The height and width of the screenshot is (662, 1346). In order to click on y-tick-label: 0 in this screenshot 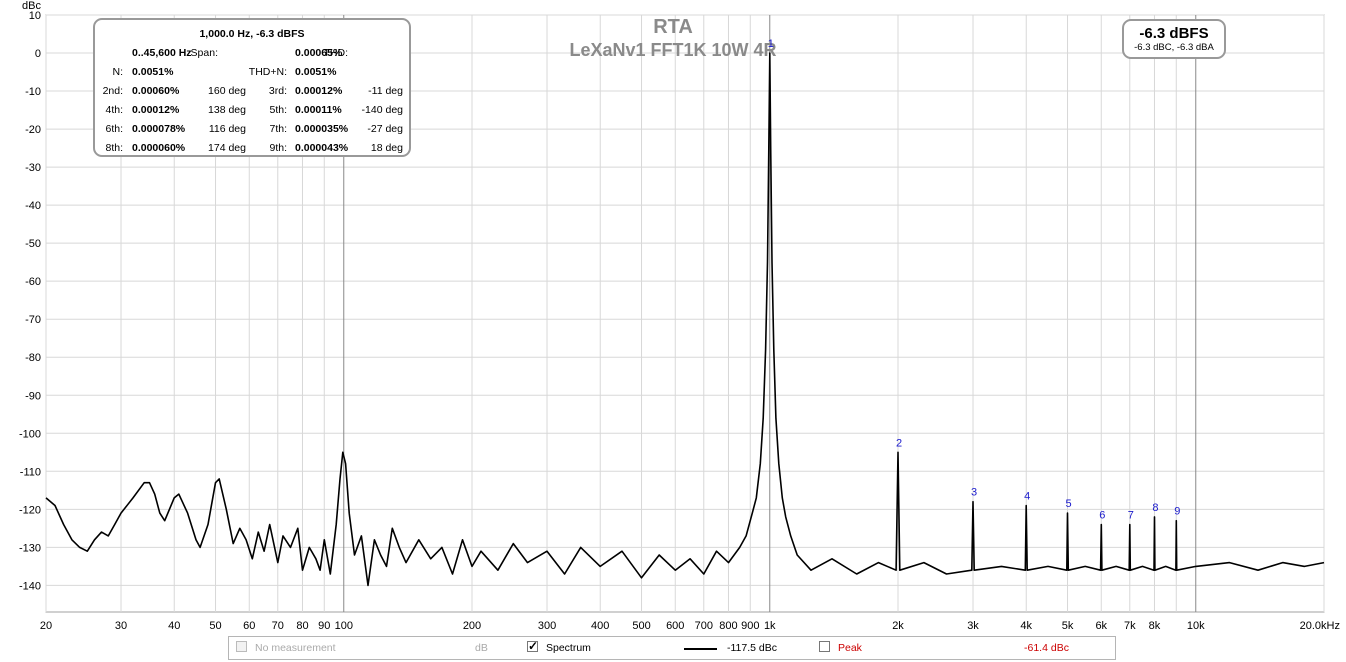, I will do `click(38, 54)`.